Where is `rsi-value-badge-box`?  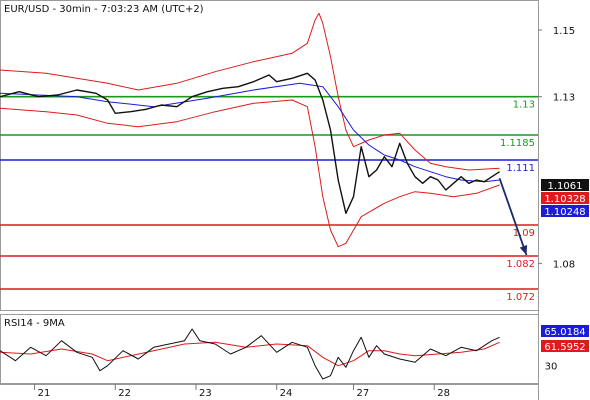 rsi-value-badge-box is located at coordinates (565, 331).